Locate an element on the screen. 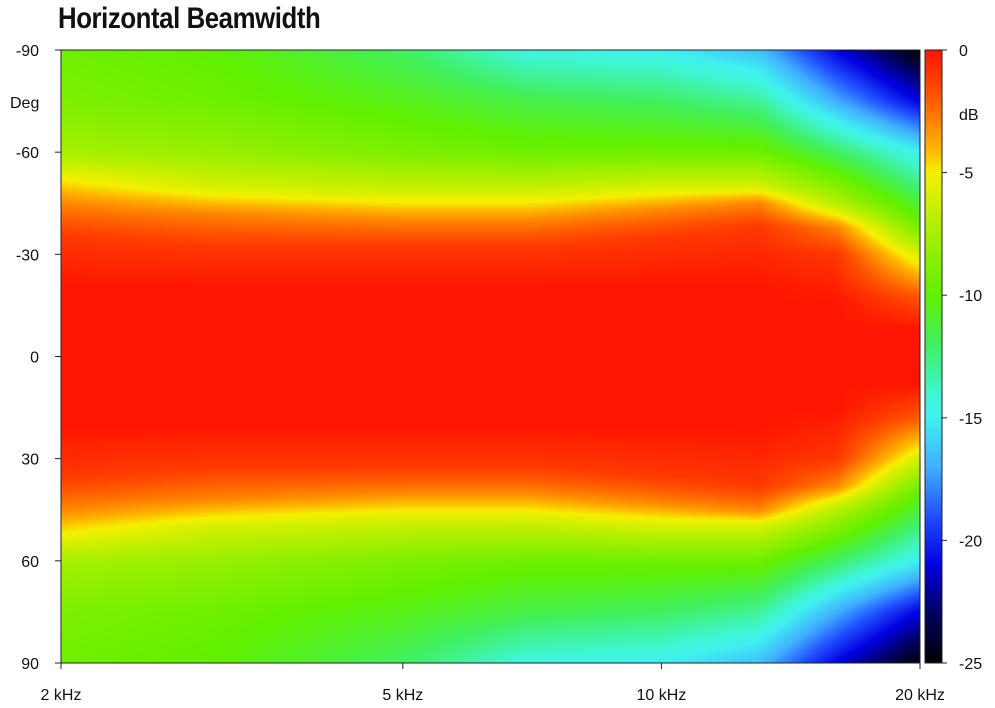  chart-title: Horizontal Beamwidth is located at coordinates (189, 18).